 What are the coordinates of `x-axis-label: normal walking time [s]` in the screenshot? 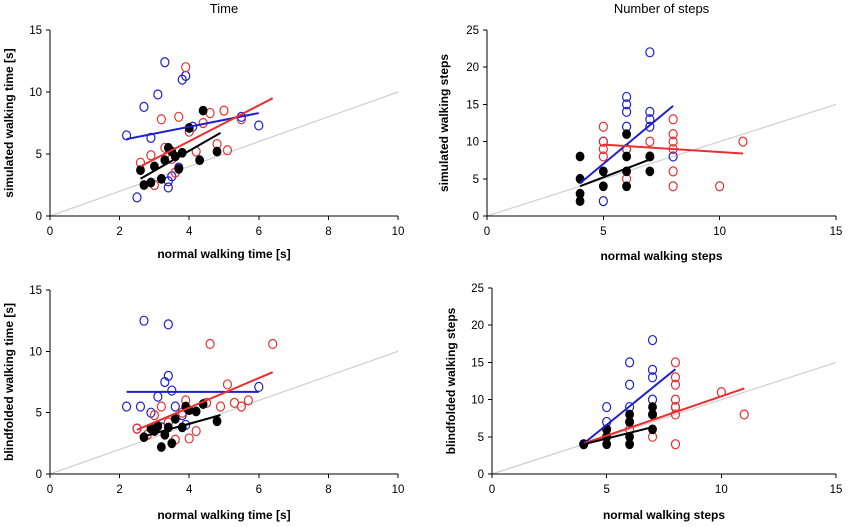 It's located at (223, 254).